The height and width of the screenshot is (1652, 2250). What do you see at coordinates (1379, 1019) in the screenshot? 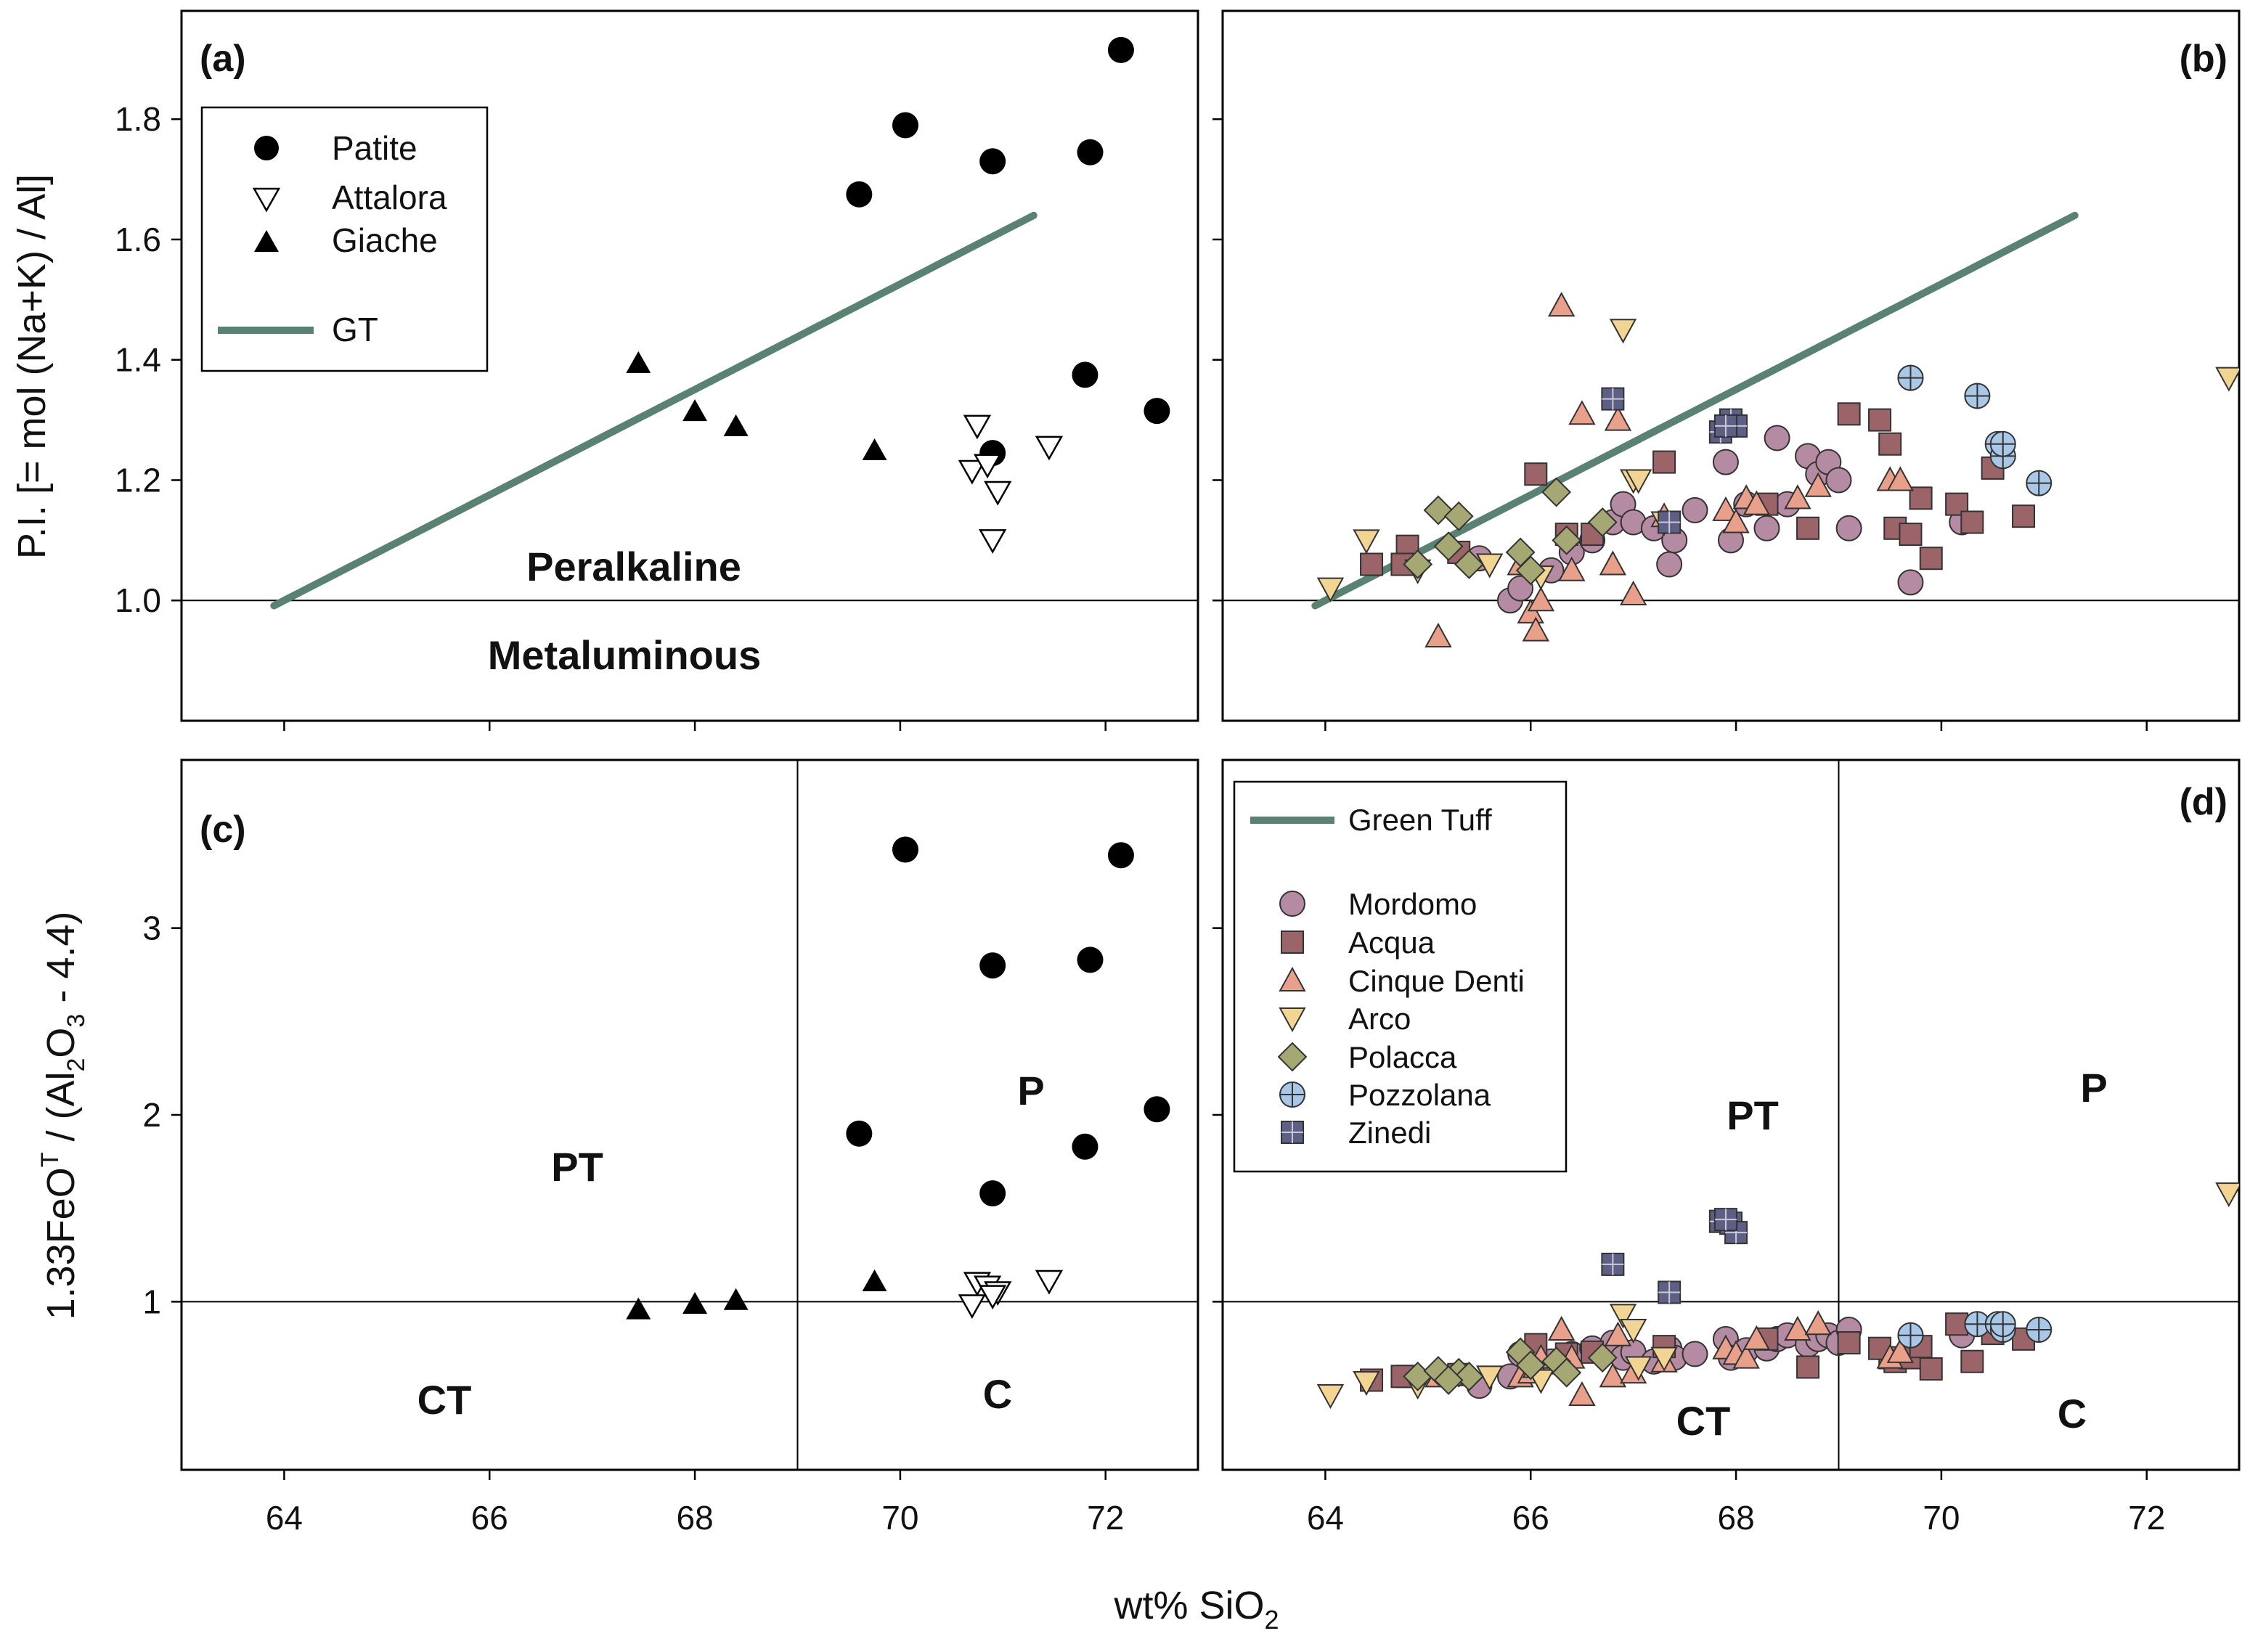
I see `legend-arco-label: Arco` at bounding box center [1379, 1019].